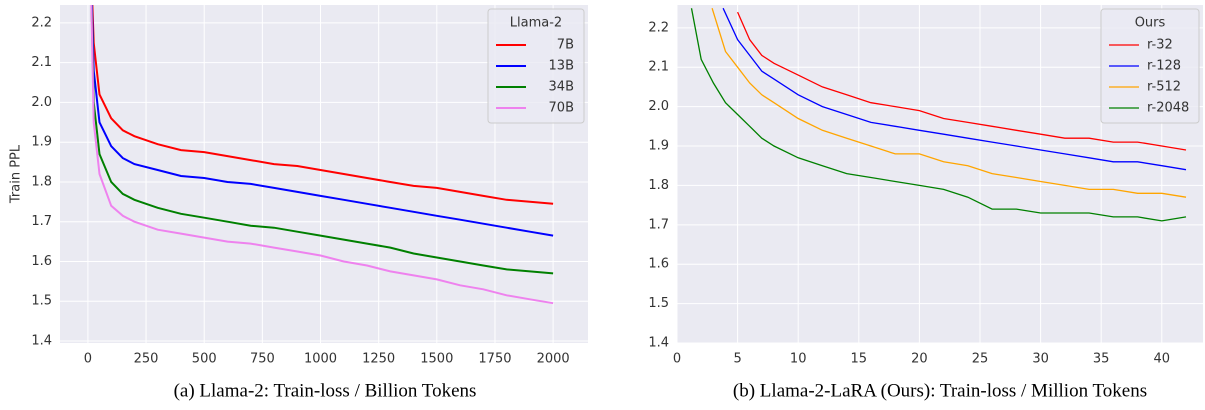 The width and height of the screenshot is (1205, 410). What do you see at coordinates (565, 45) in the screenshot?
I see `legend-label: 7B` at bounding box center [565, 45].